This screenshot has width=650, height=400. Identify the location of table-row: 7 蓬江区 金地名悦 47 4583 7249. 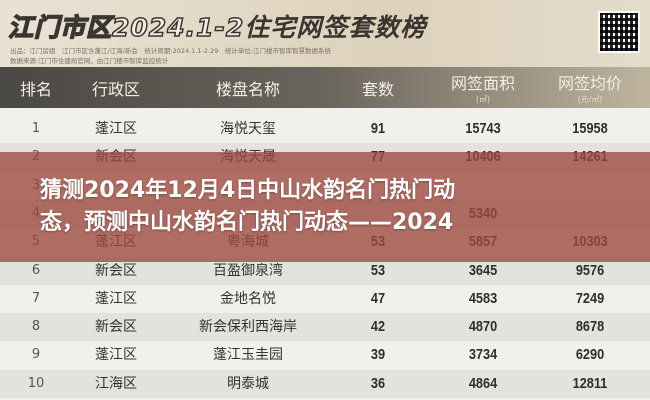
(325, 299).